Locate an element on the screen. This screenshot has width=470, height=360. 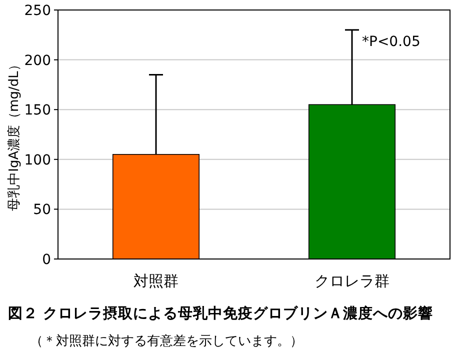
x-tick-label: 対照群 is located at coordinates (156, 281).